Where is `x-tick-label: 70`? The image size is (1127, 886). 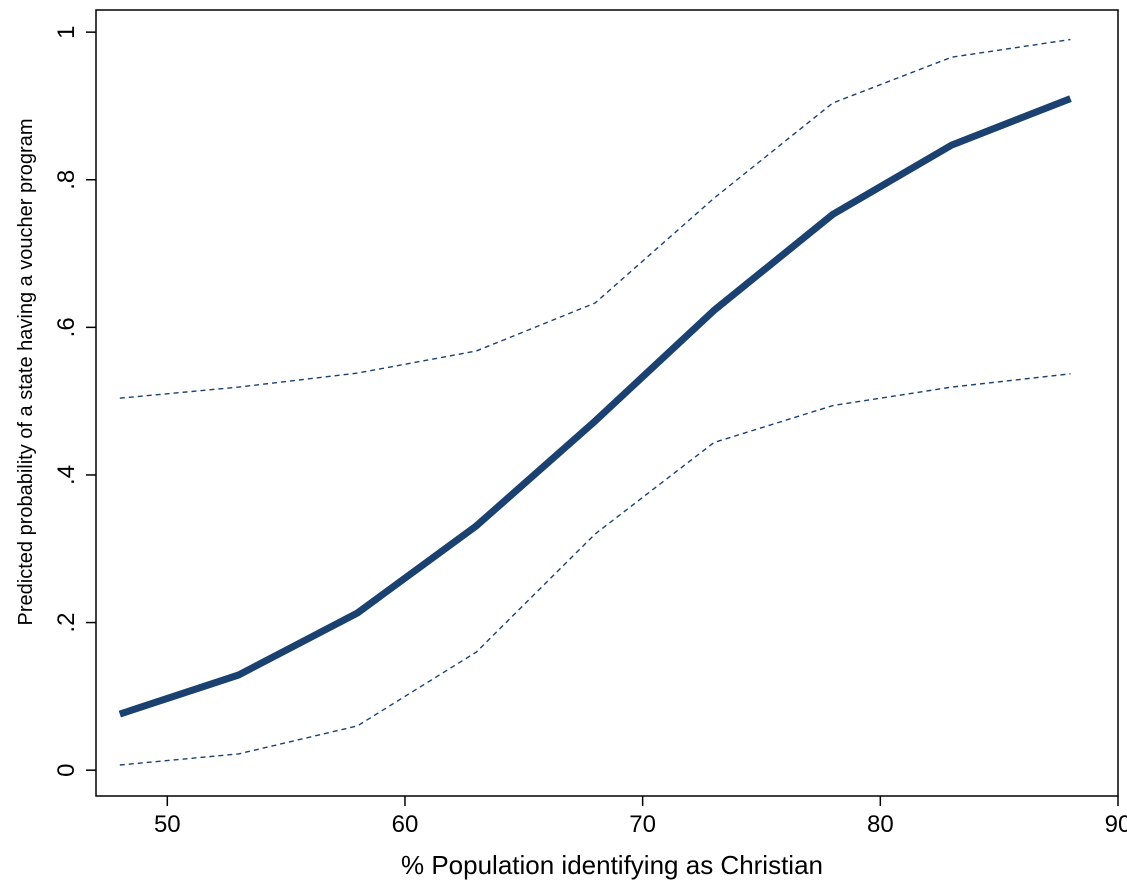 x-tick-label: 70 is located at coordinates (642, 824).